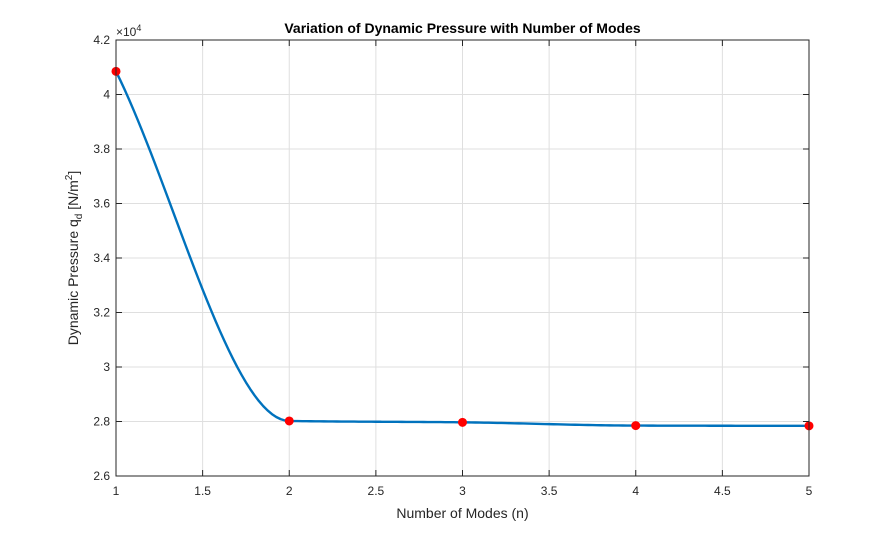 This screenshot has height=536, width=894. I want to click on y-axis-label-superscript: 2, so click(69, 177).